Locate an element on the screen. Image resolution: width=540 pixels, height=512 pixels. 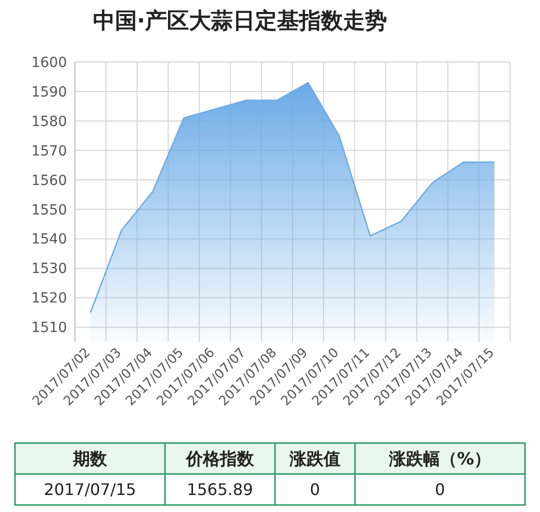
y-tick-label: 1530 is located at coordinates (49, 269).